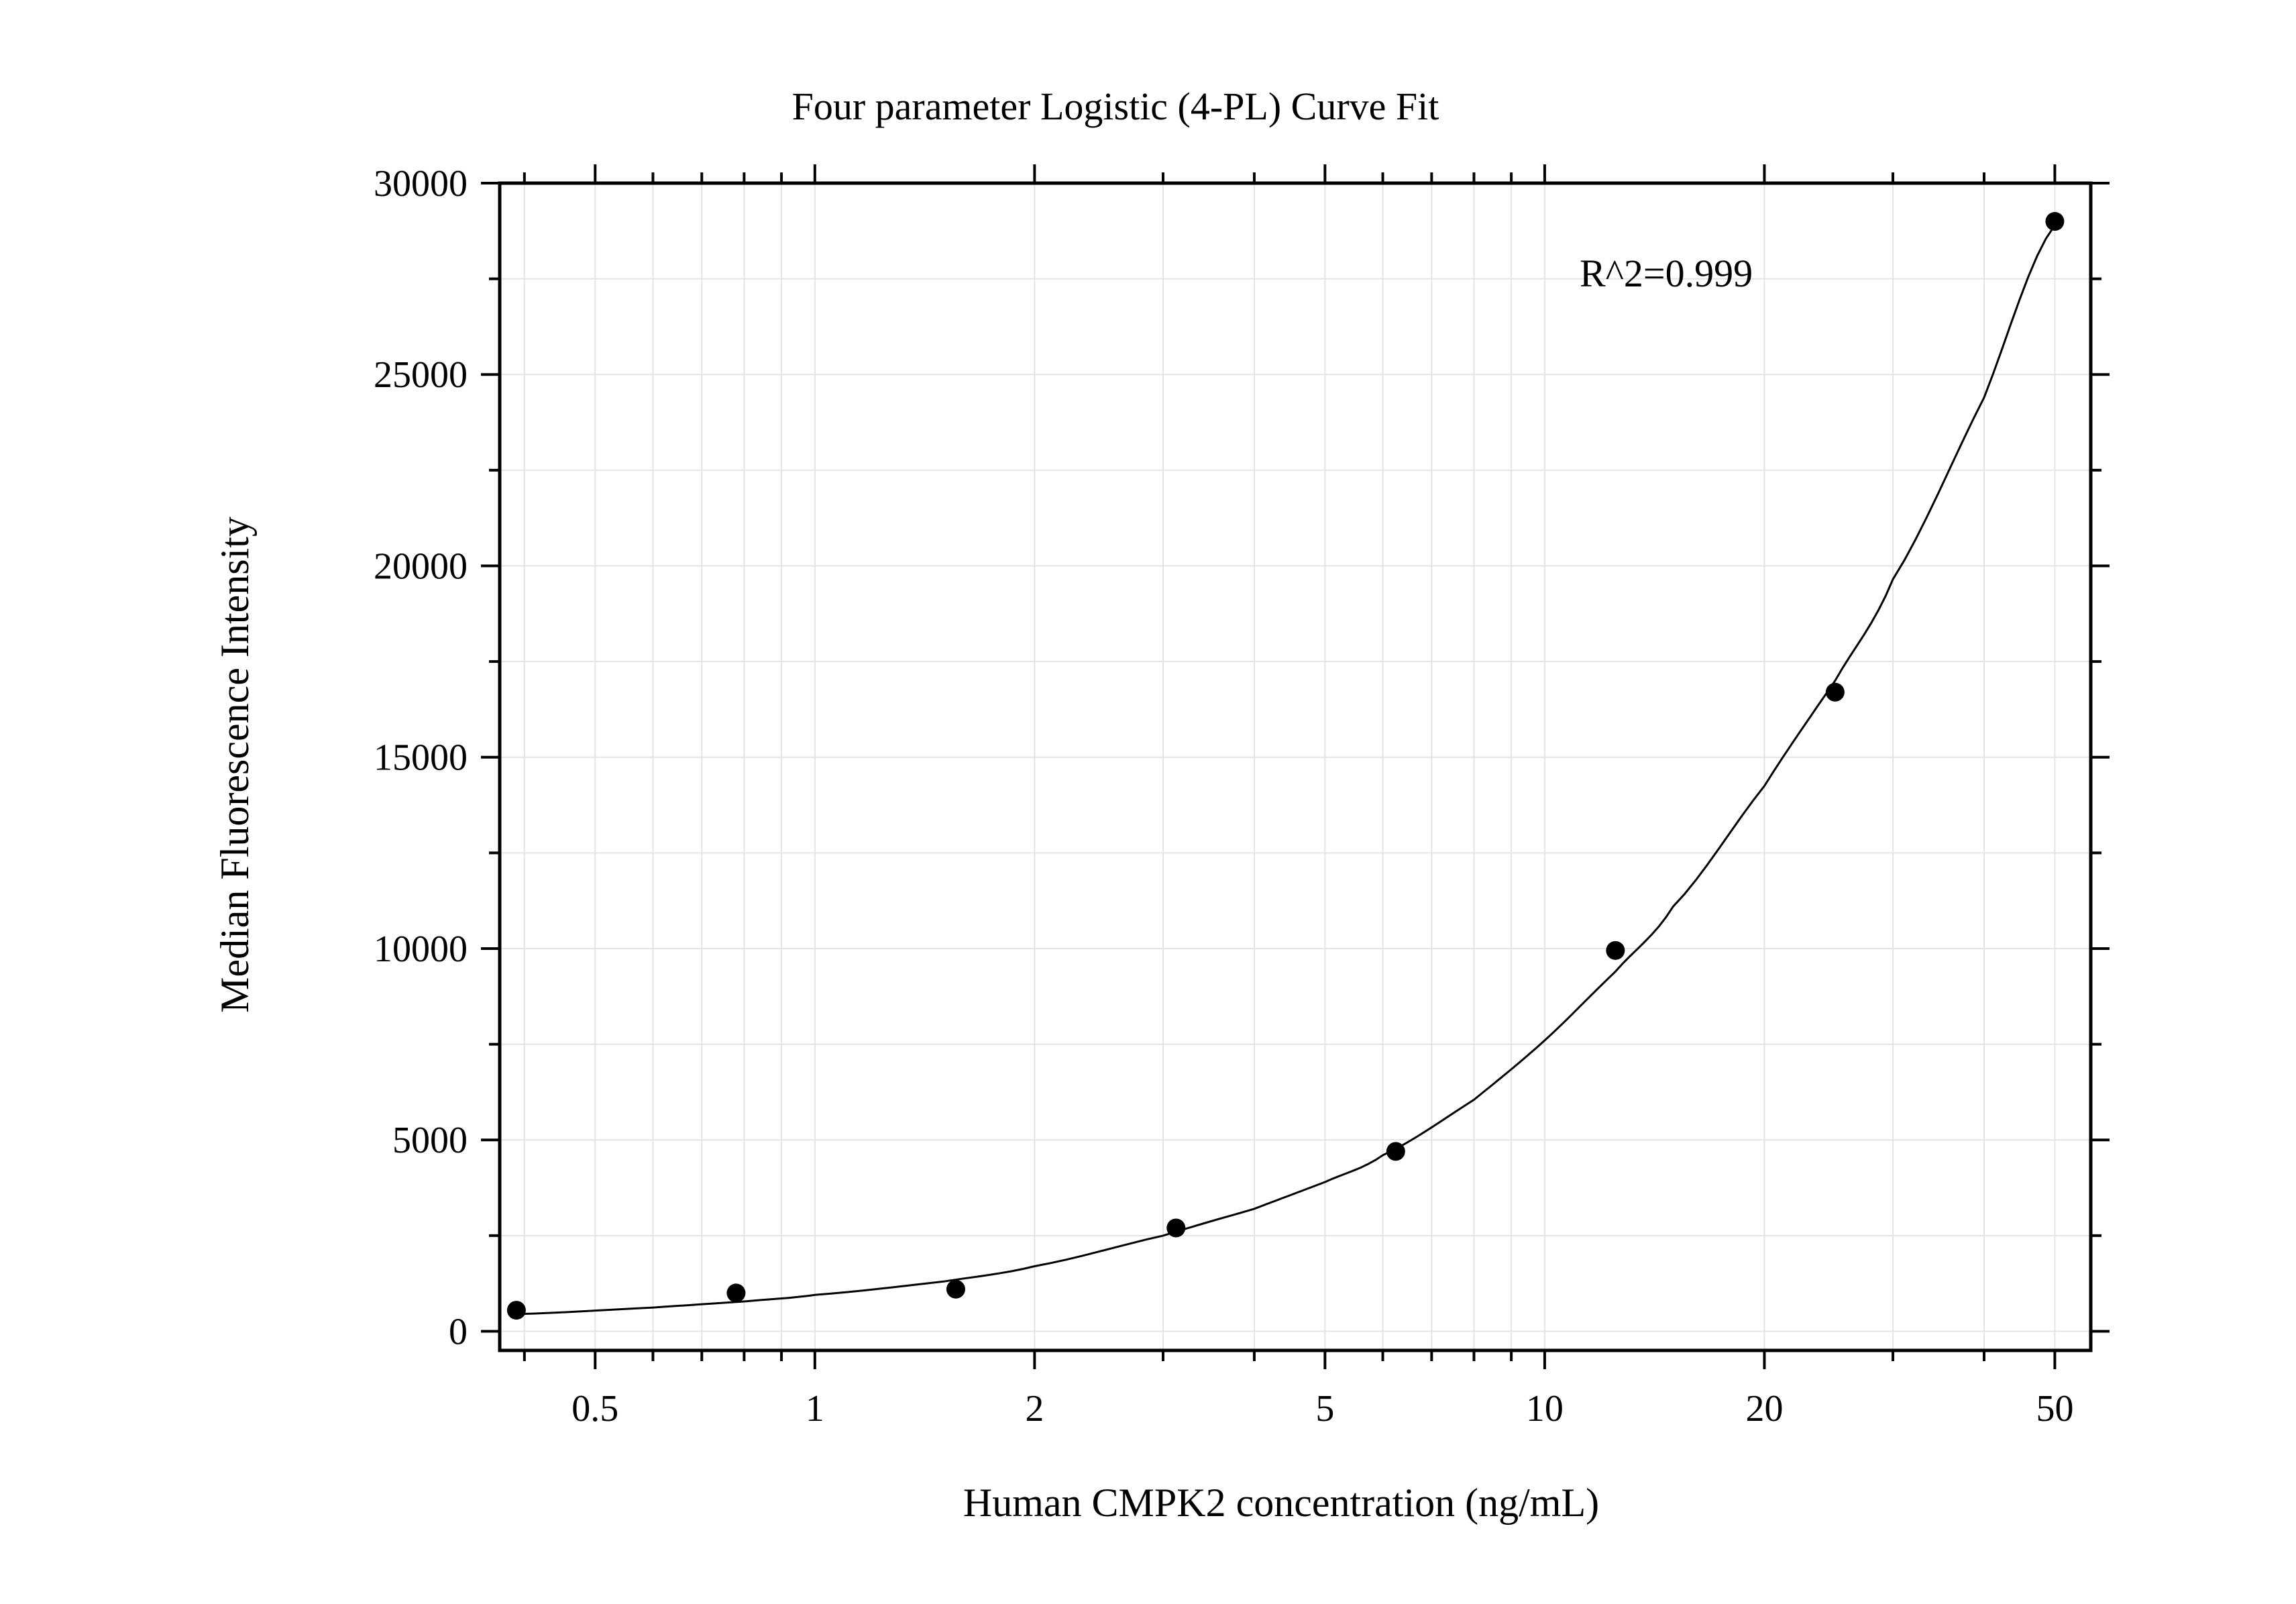 This screenshot has width=2296, height=1604. I want to click on y-axis-label: Median Fluorescence Intensity, so click(235, 765).